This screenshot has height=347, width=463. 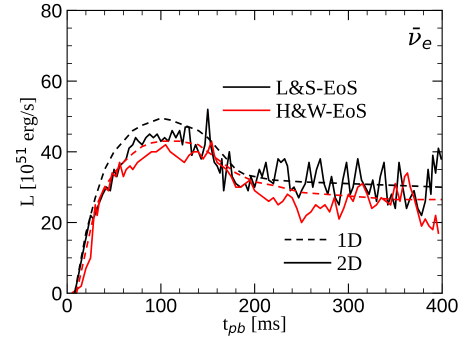 I want to click on annotation: 1D, so click(x=350, y=240).